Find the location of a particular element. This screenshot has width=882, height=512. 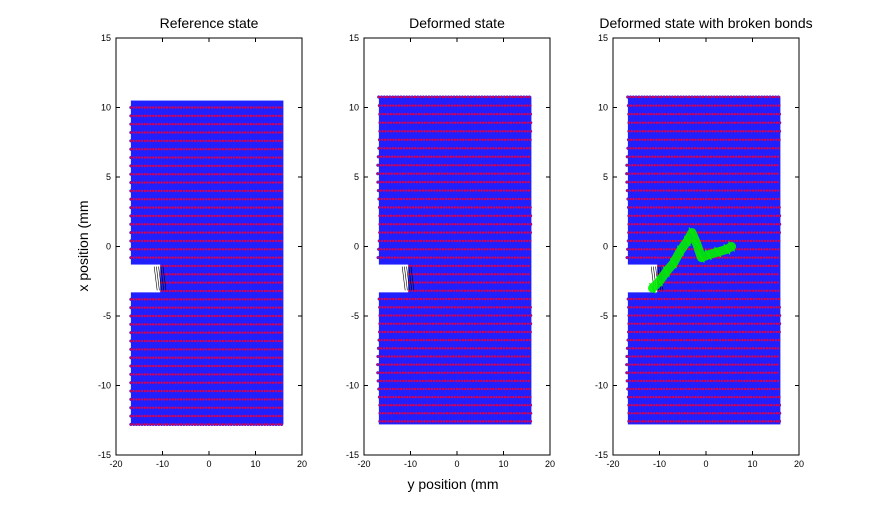

notch-cutout is located at coordinates (145, 278).